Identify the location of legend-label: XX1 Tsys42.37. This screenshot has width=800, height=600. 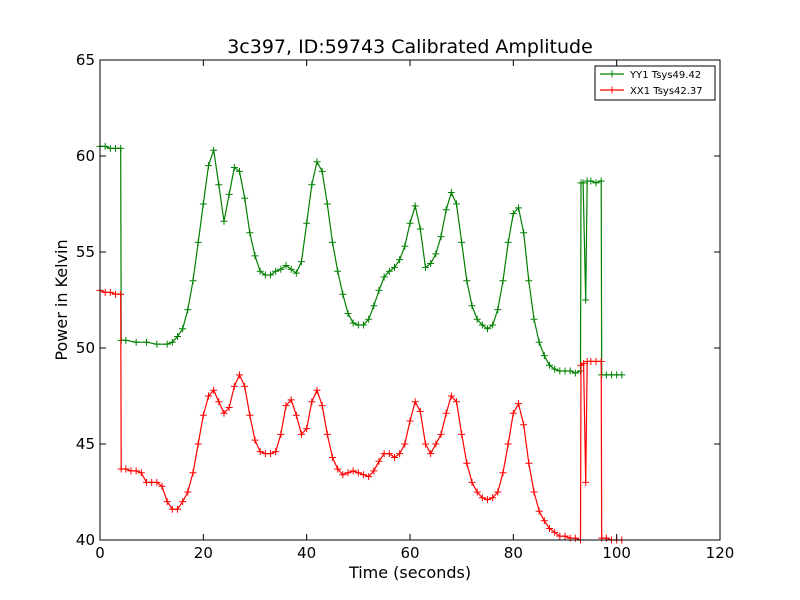
(666, 91).